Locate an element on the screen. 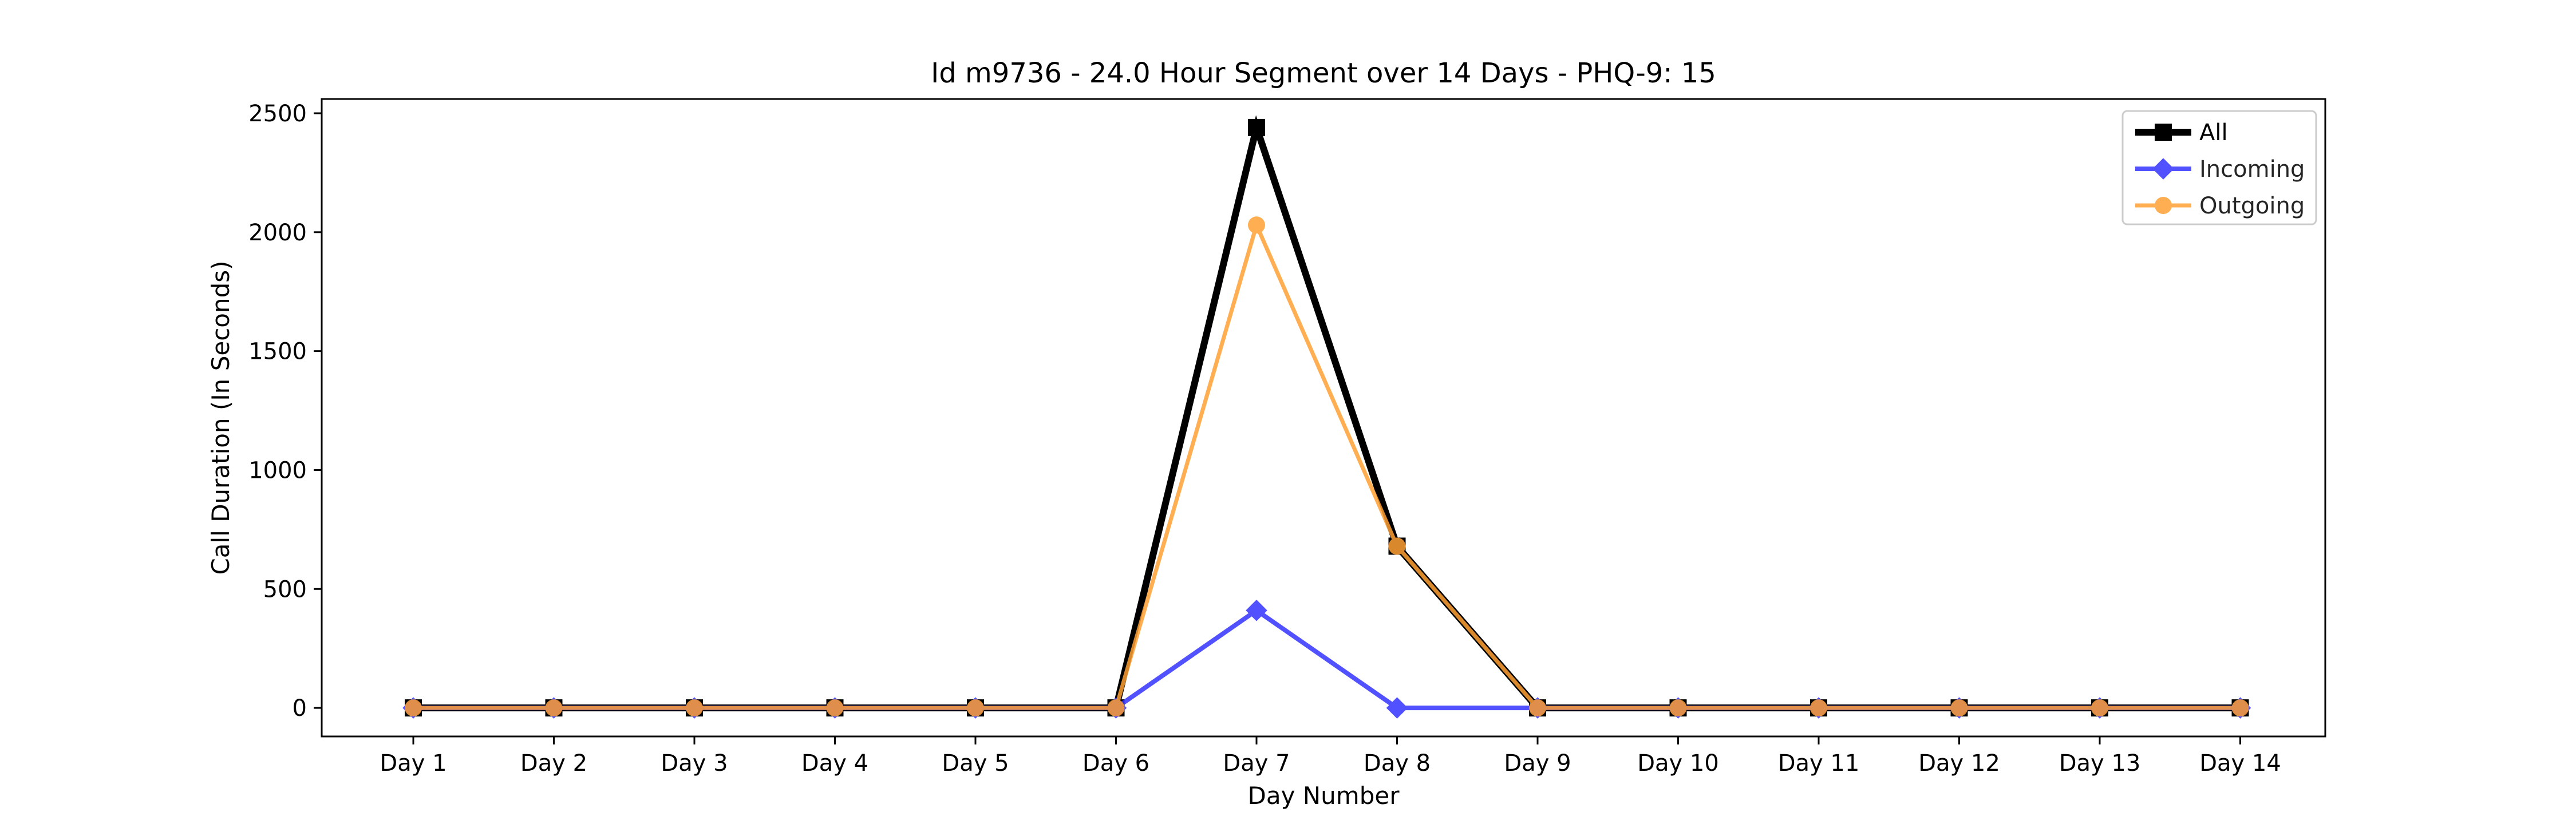 The image size is (2576, 824). x-tick-label: Day 10 is located at coordinates (1678, 763).